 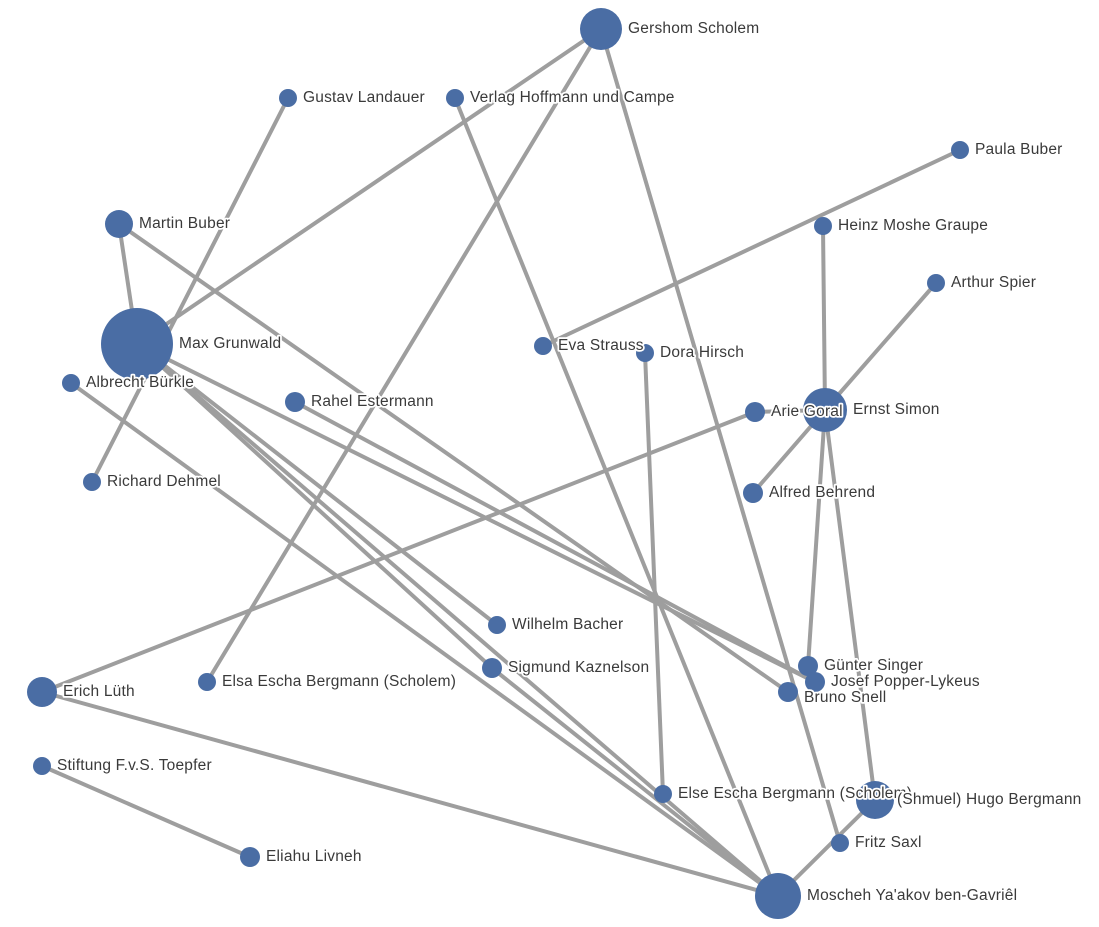 What do you see at coordinates (960, 150) in the screenshot?
I see `node-paula` at bounding box center [960, 150].